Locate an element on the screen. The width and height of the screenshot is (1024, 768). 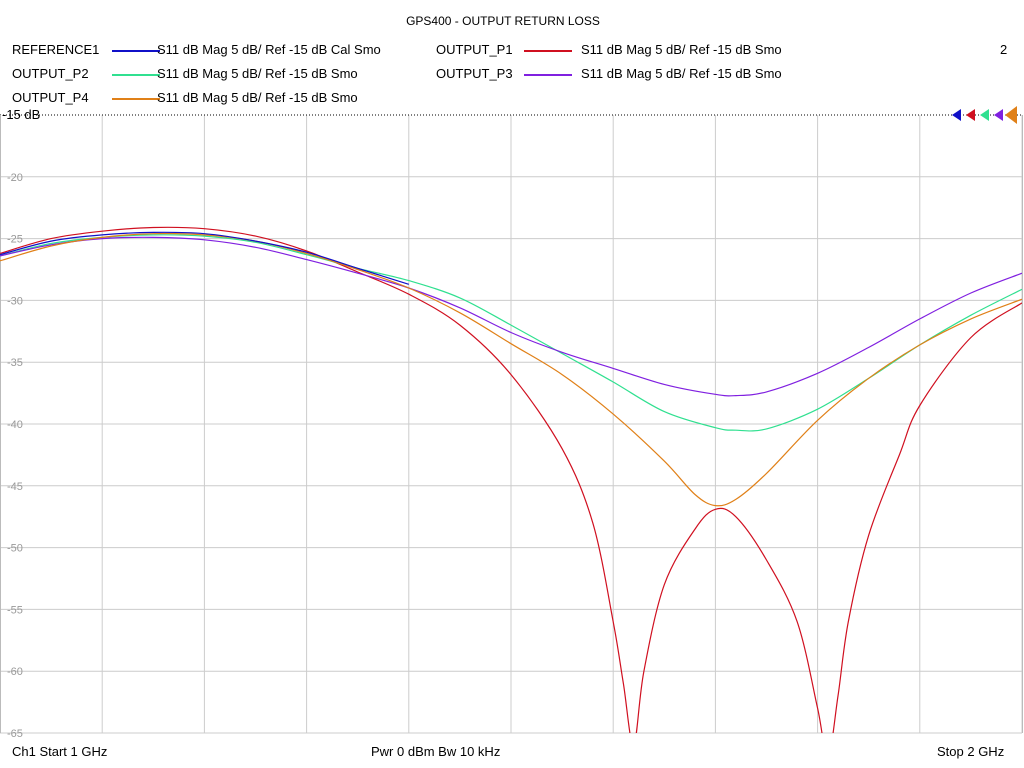
y-tick-label: -65 is located at coordinates (15, 734).